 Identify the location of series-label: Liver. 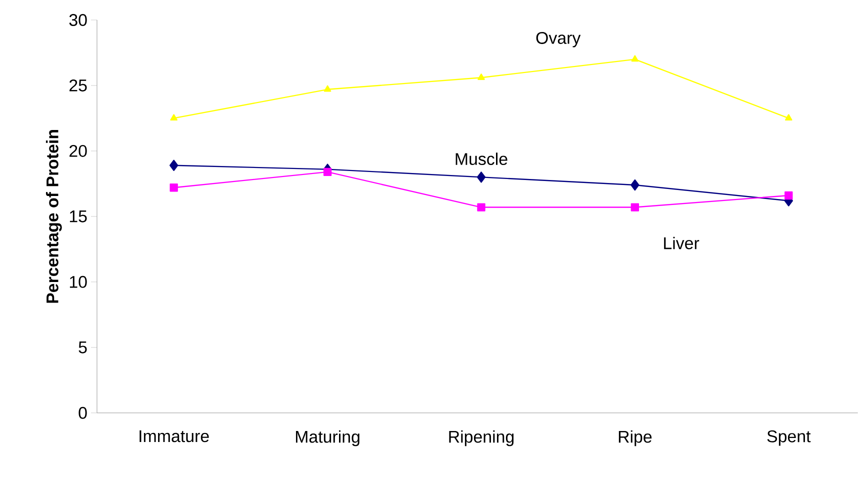
(682, 243).